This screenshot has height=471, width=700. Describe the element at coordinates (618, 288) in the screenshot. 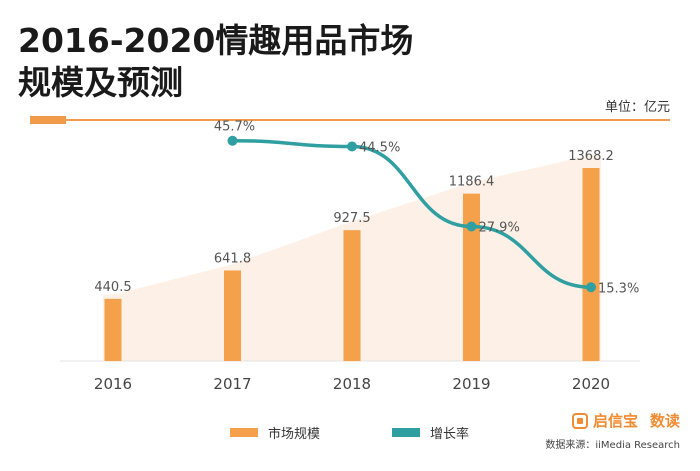

I see `growth-value-label: 15.3%` at that location.